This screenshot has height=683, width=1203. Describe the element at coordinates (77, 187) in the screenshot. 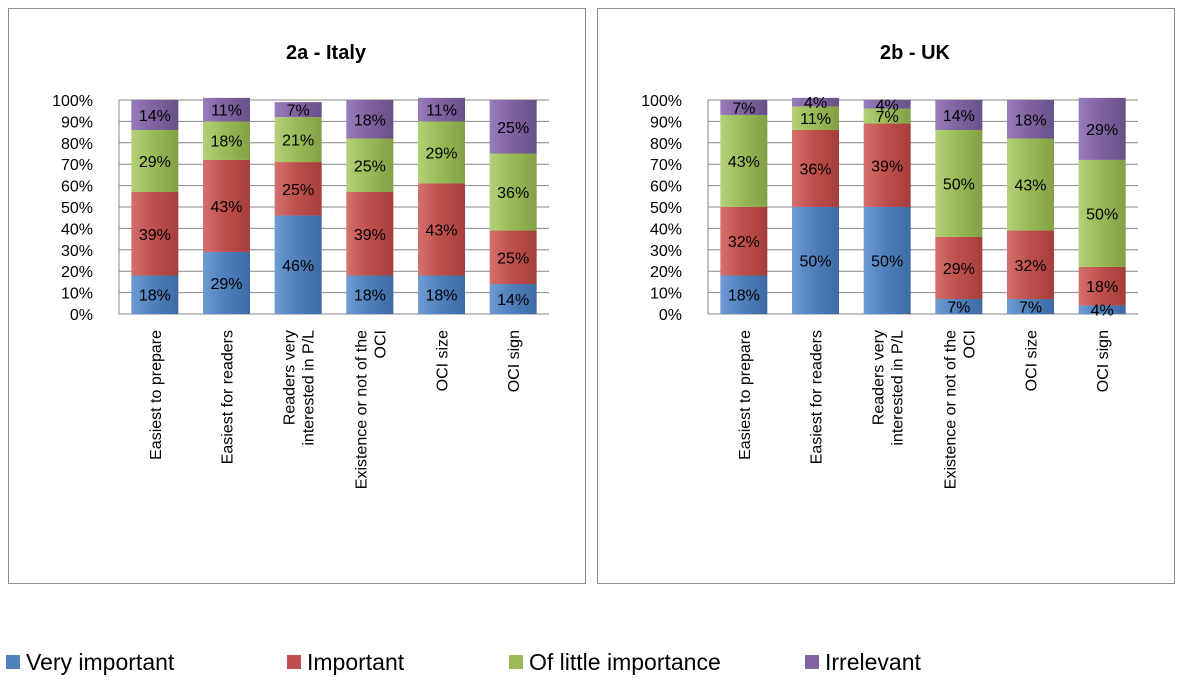

I see `y-tick-label: 60%` at that location.